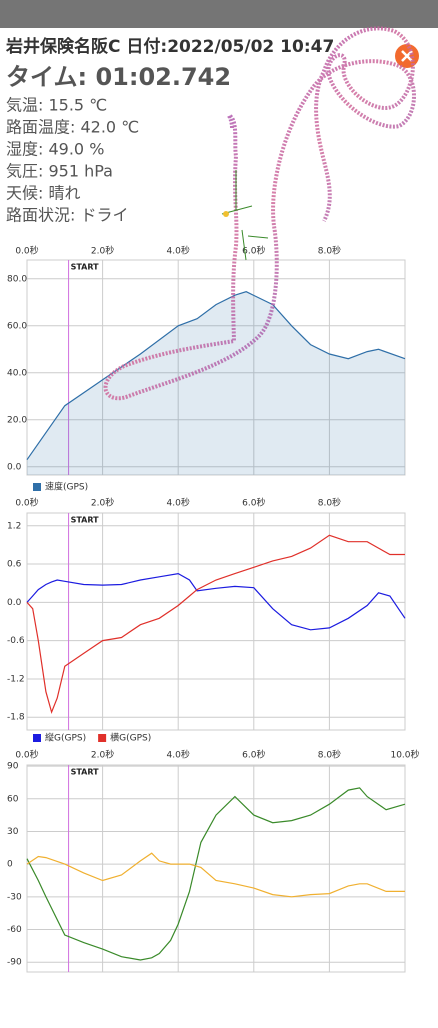  I want to click on info-line: 路面状況: ドライ, so click(67, 215).